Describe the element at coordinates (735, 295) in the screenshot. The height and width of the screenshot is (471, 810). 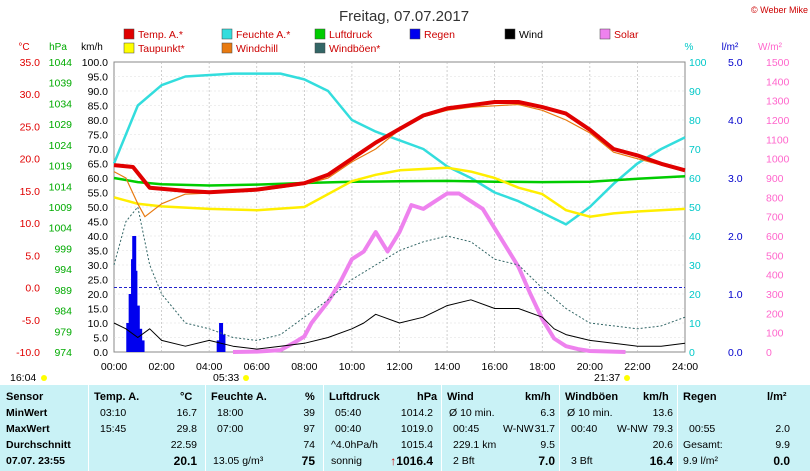
I see `axis-tick-label: 1.0` at that location.